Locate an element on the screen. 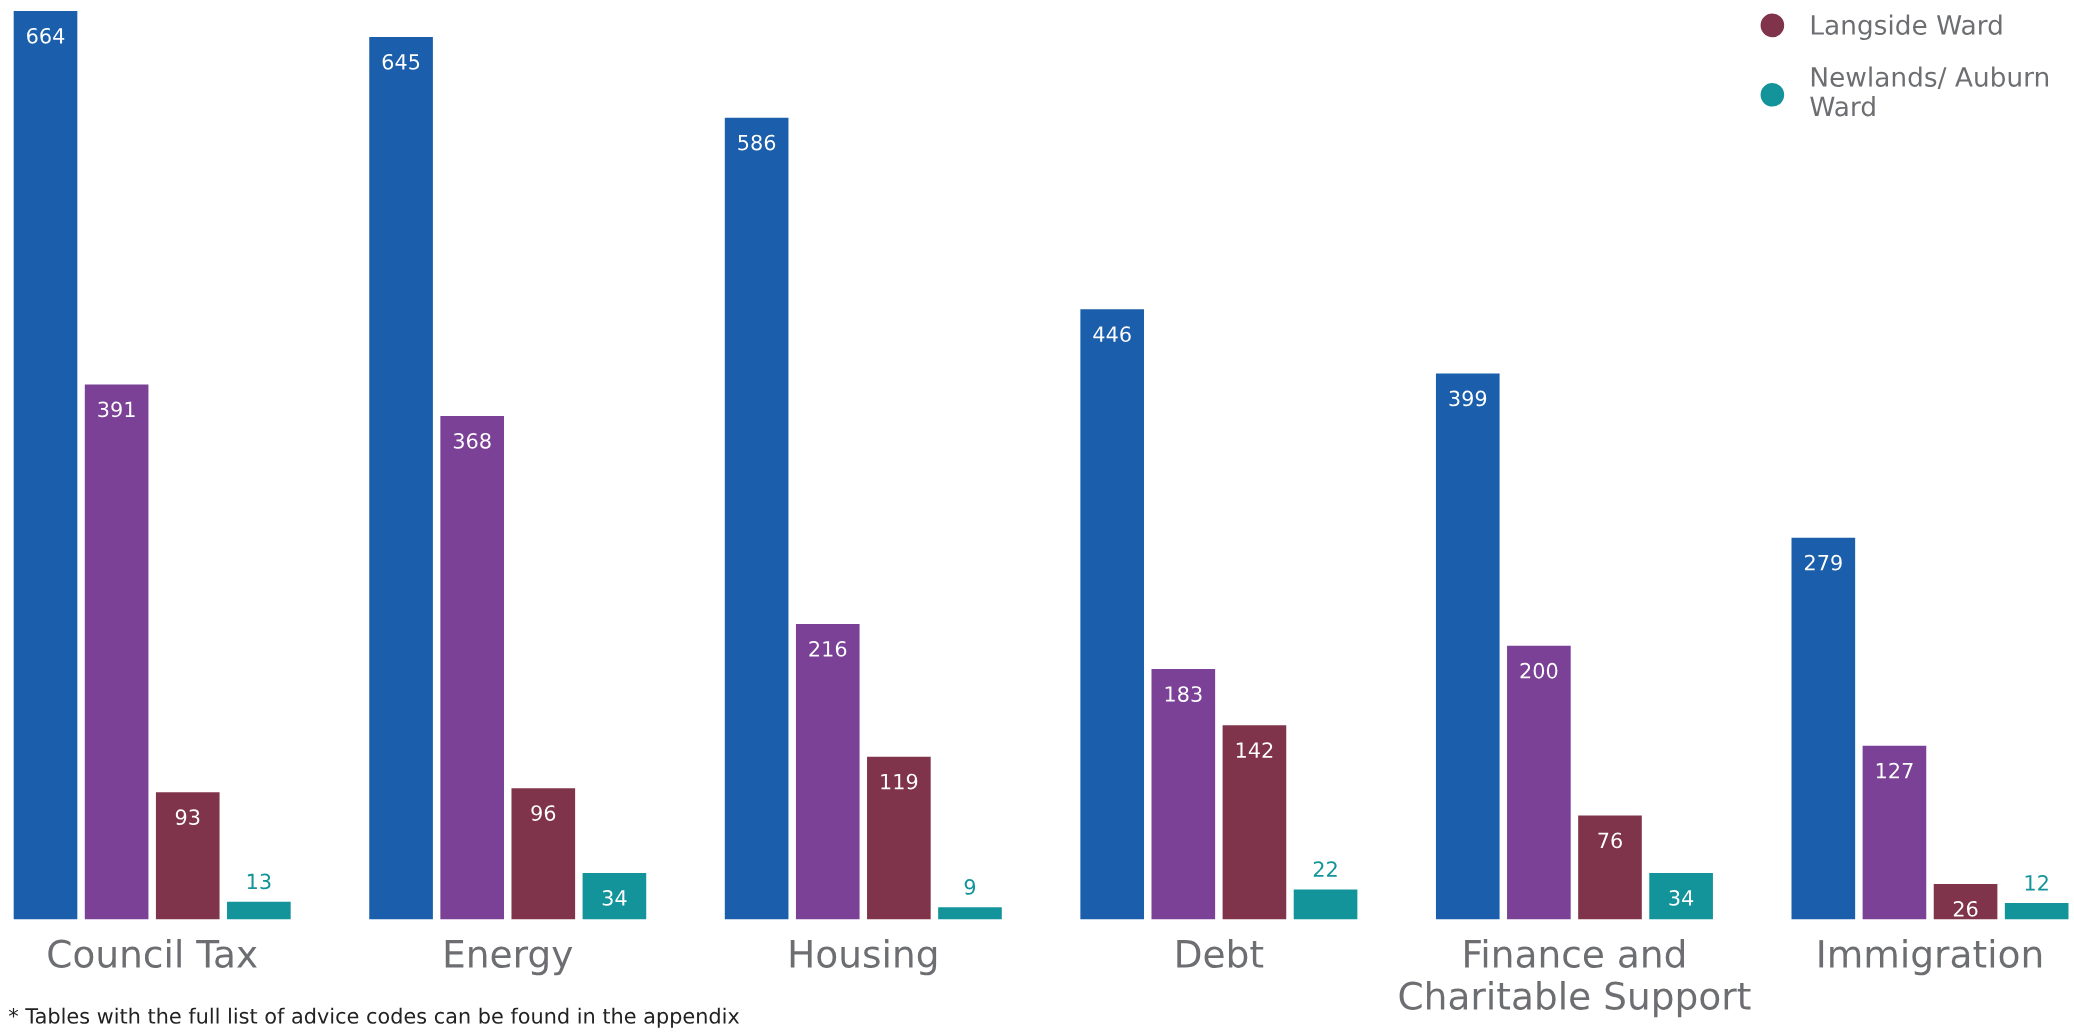 The width and height of the screenshot is (2074, 1032). data-label: 183 is located at coordinates (1183, 694).